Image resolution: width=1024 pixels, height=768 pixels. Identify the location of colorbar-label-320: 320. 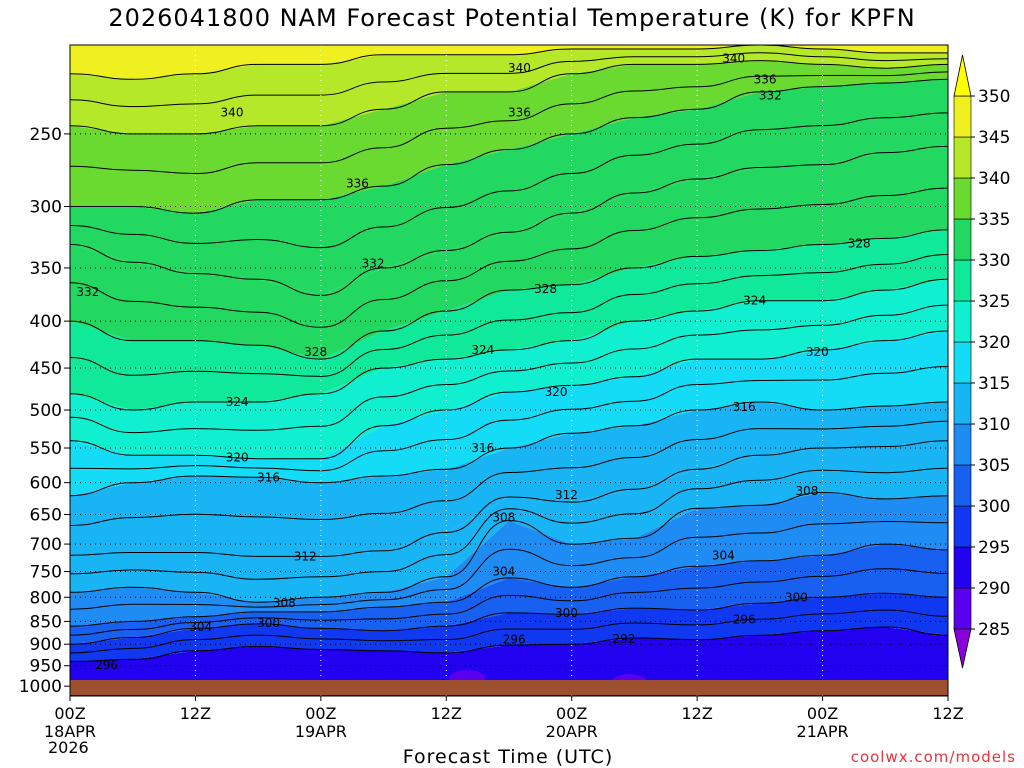
(994, 343).